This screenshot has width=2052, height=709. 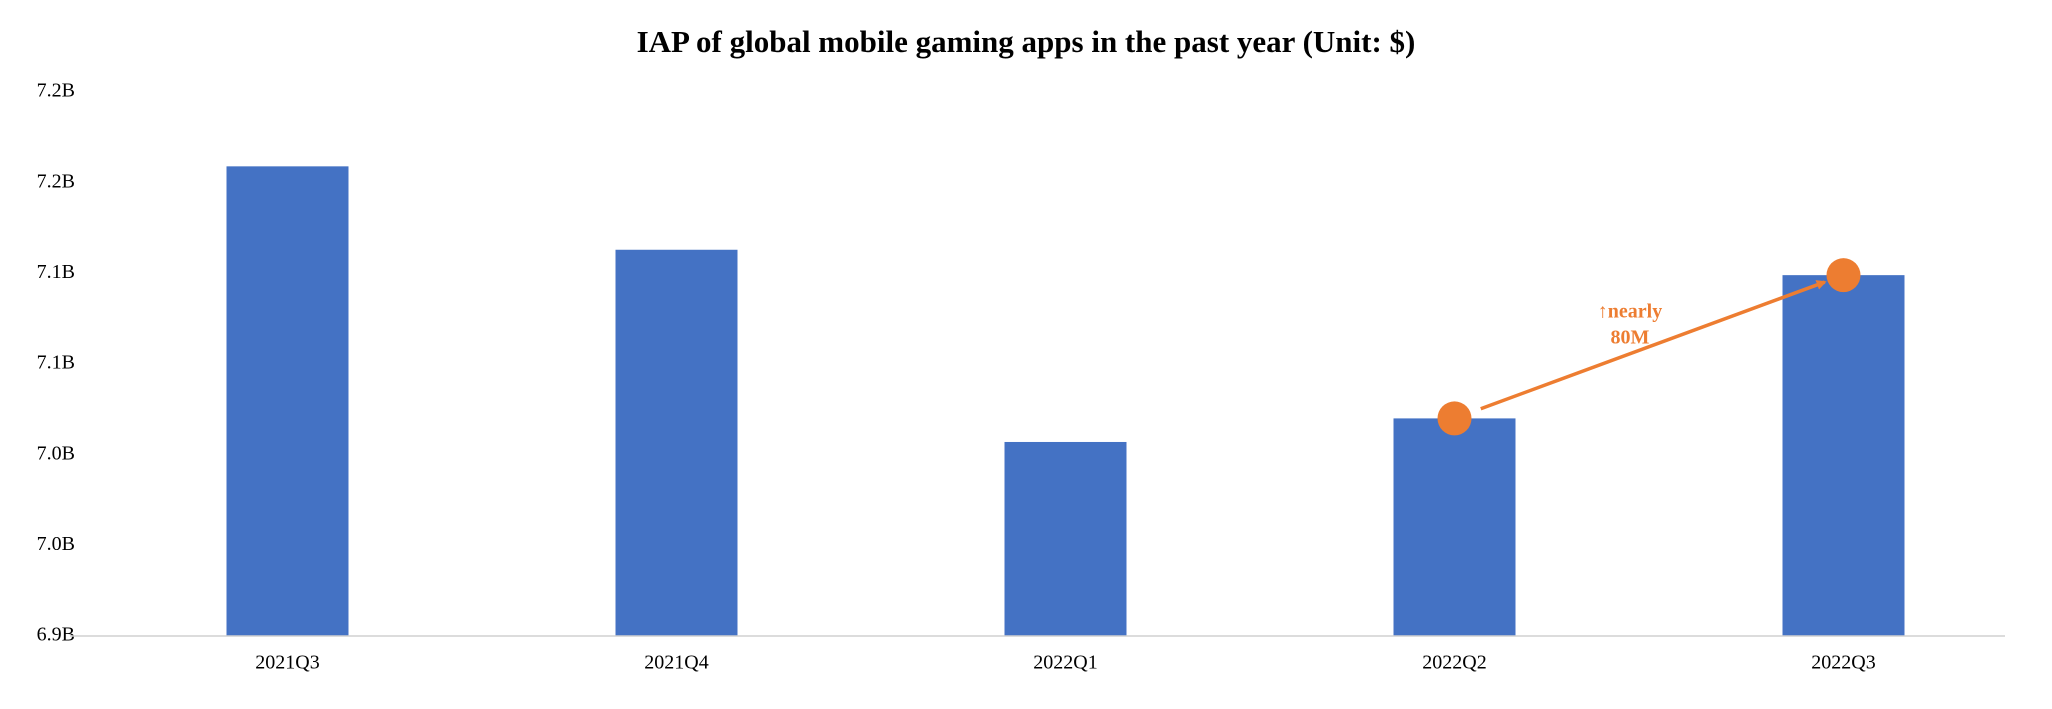 What do you see at coordinates (676, 663) in the screenshot?
I see `x-tick-label: 2021Q4` at bounding box center [676, 663].